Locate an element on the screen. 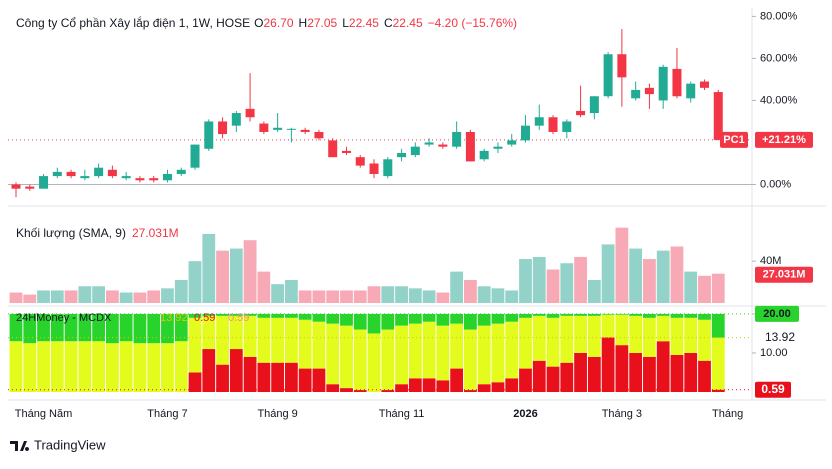 The width and height of the screenshot is (832, 469). logo: TradingView is located at coordinates (58, 444).